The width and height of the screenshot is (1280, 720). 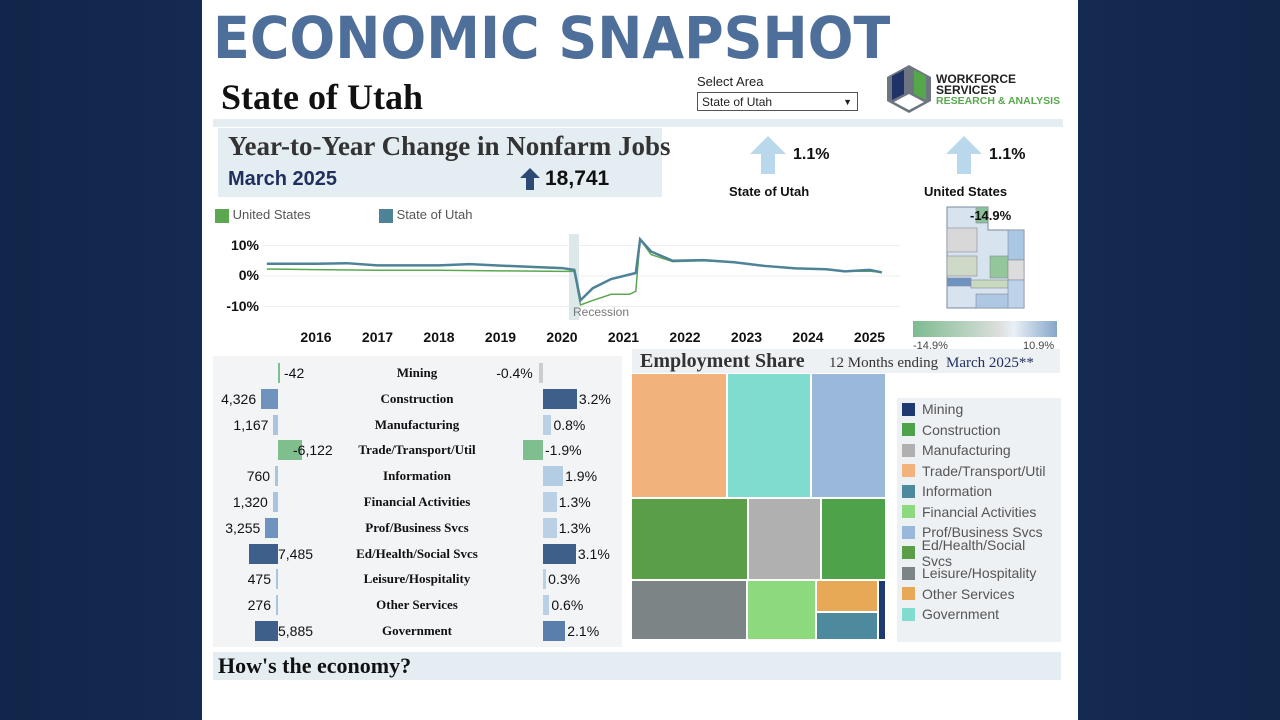 I want to click on legend-item: Construction, so click(x=979, y=430).